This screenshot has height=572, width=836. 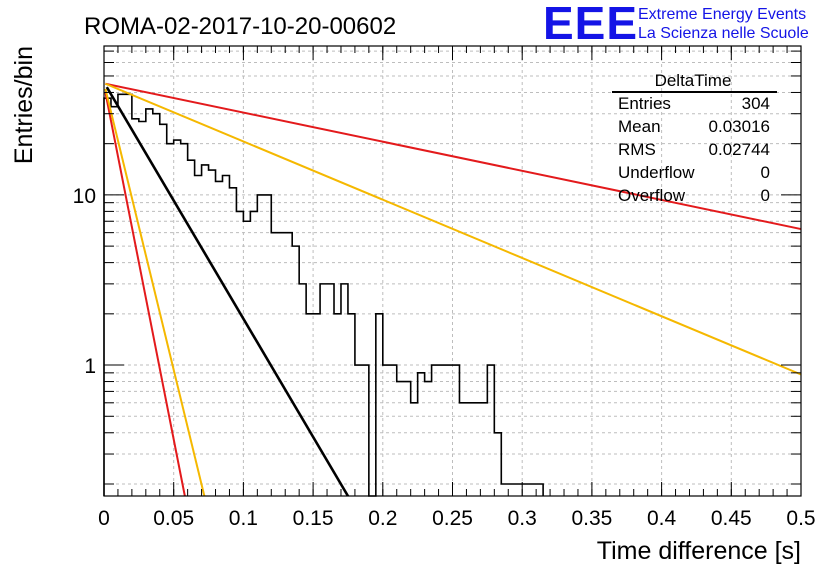 I want to click on eee-logo-line1: Extreme Energy Events, so click(x=722, y=14).